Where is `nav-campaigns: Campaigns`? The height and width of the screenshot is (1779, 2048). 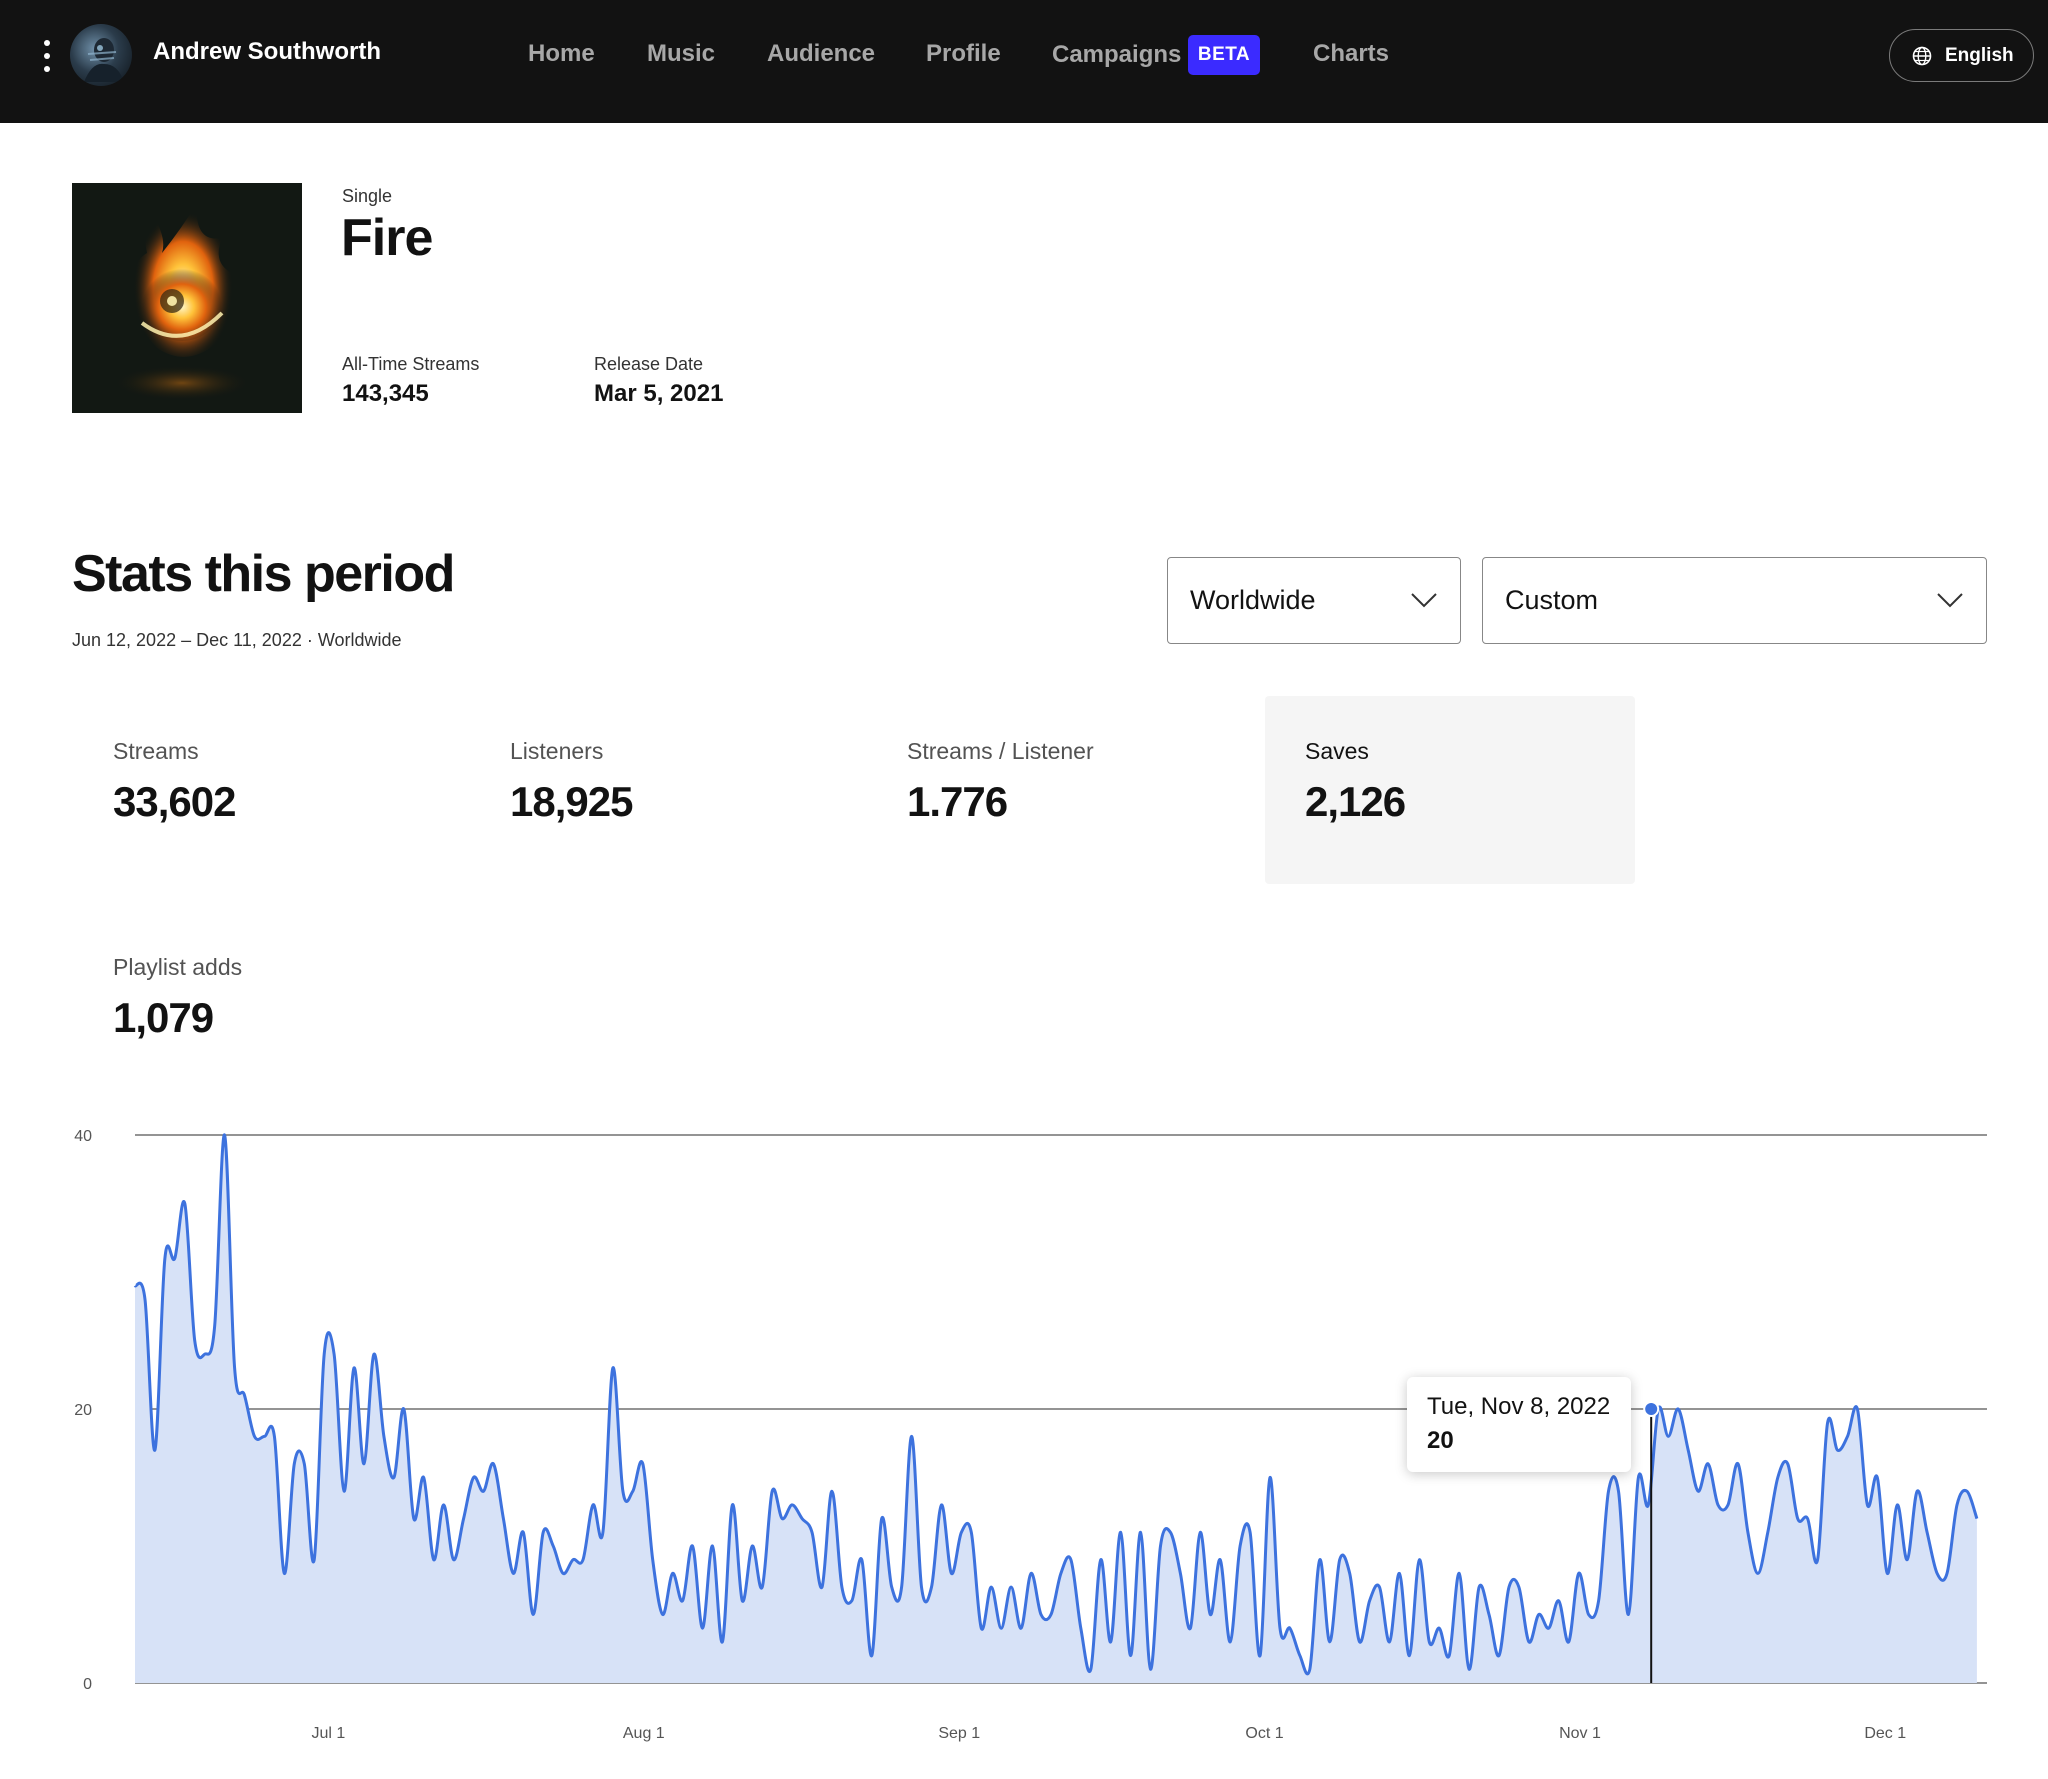 nav-campaigns: Campaigns is located at coordinates (1117, 54).